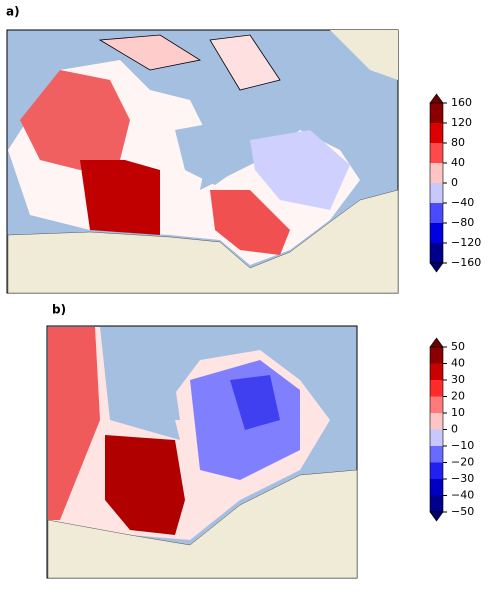 The height and width of the screenshot is (604, 496). Describe the element at coordinates (458, 346) in the screenshot. I see `colorbar-tick-label: 50` at that location.